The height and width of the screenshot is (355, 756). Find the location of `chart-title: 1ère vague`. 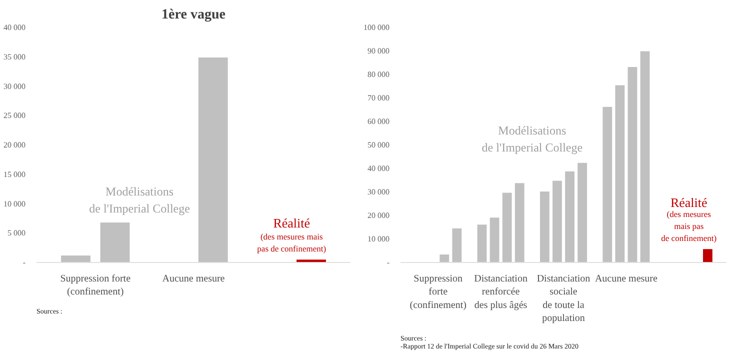

chart-title: 1ère vague is located at coordinates (194, 15).